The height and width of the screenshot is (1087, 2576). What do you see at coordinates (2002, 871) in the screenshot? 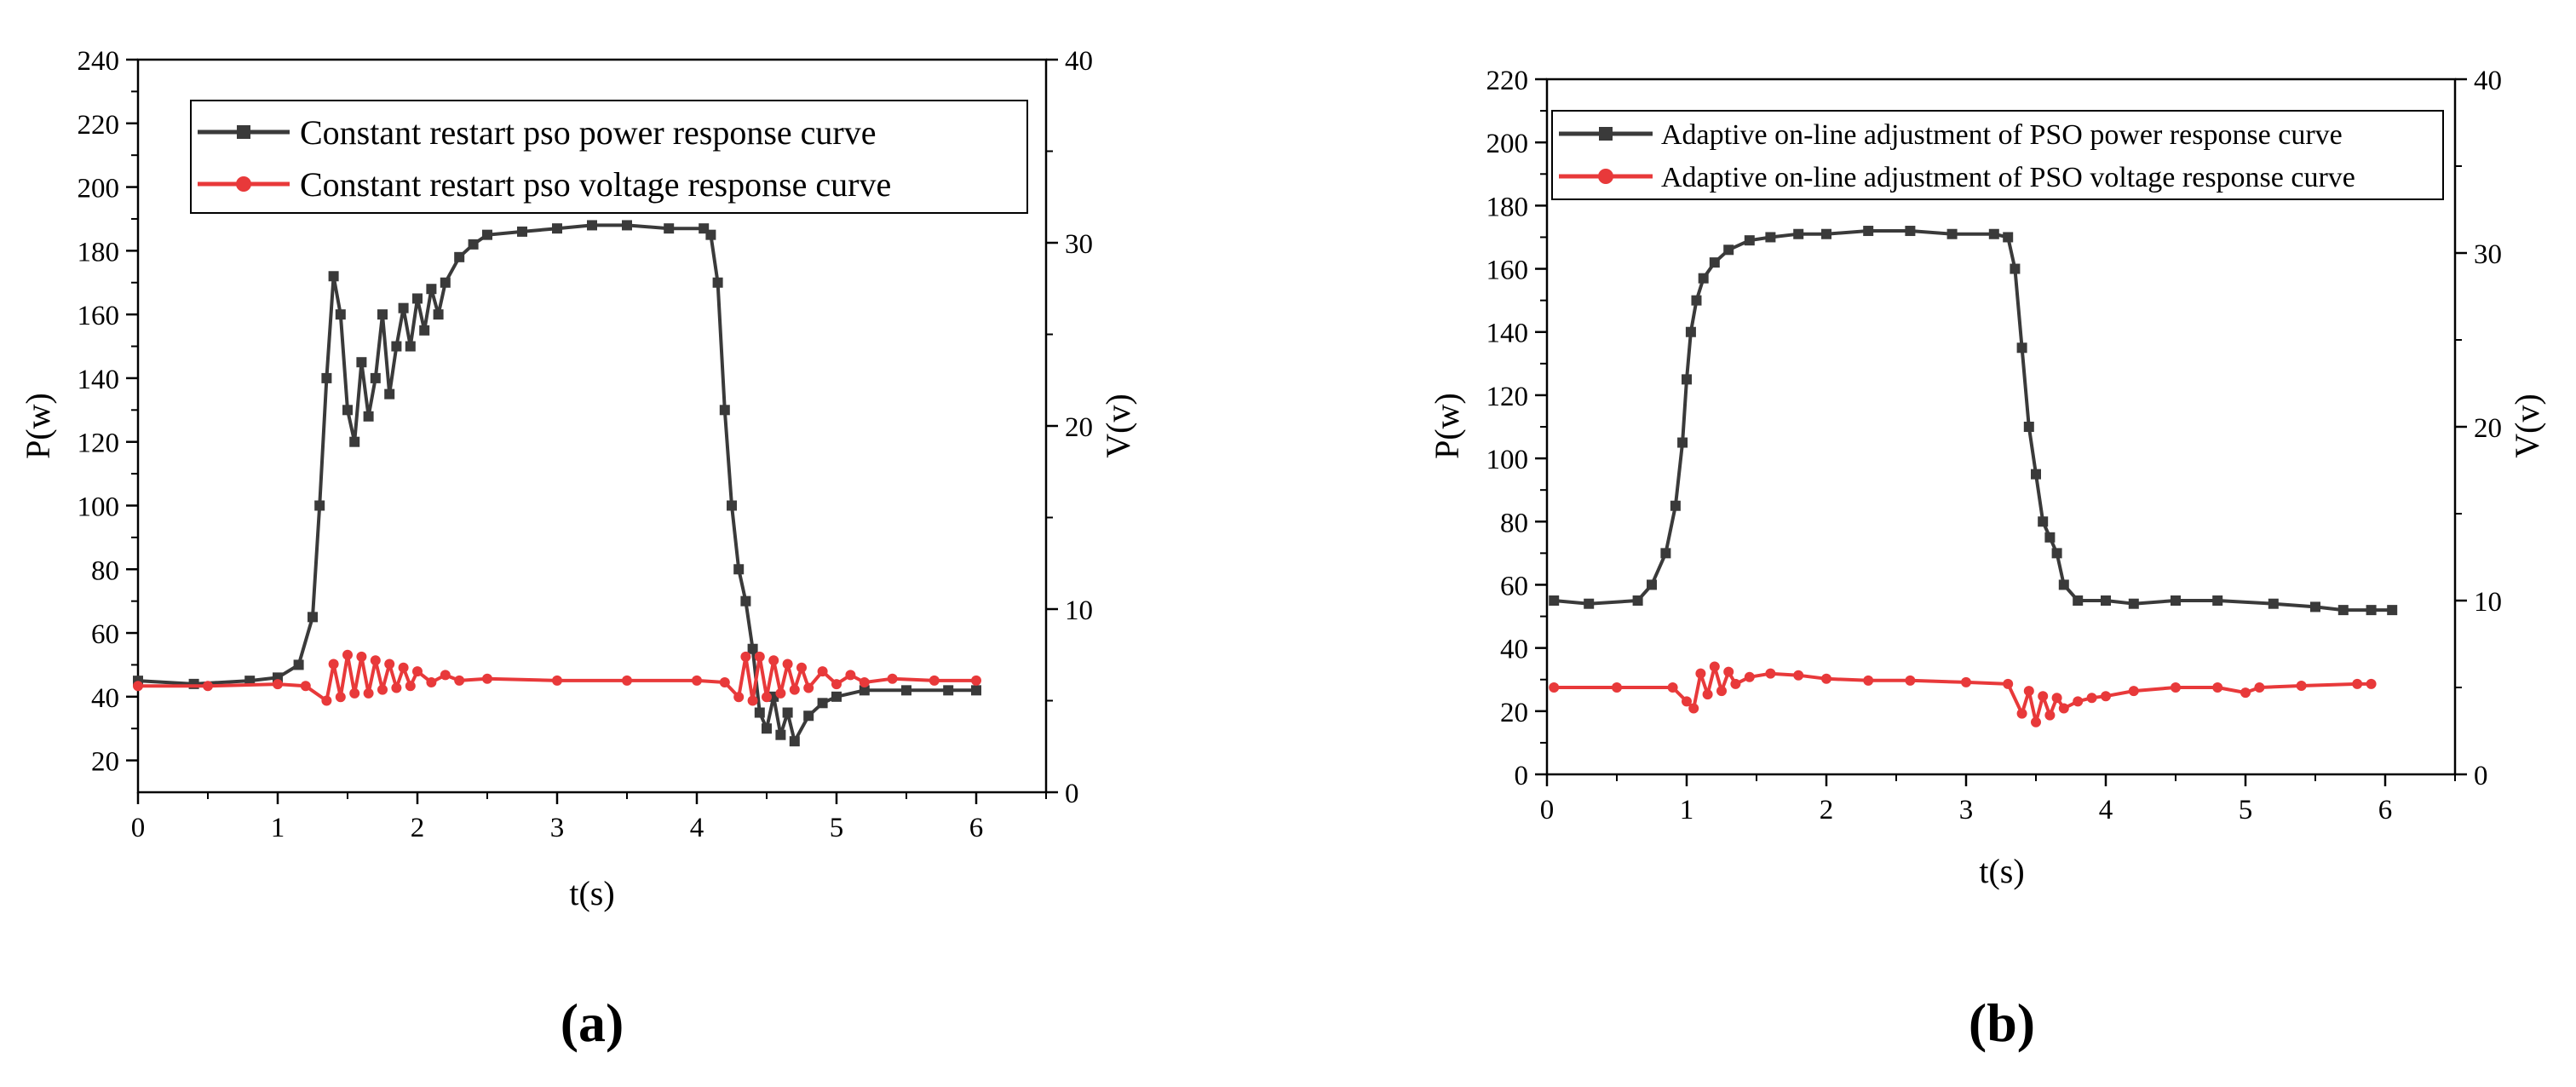
I see `panel-b-x-label: t(s)` at bounding box center [2002, 871].